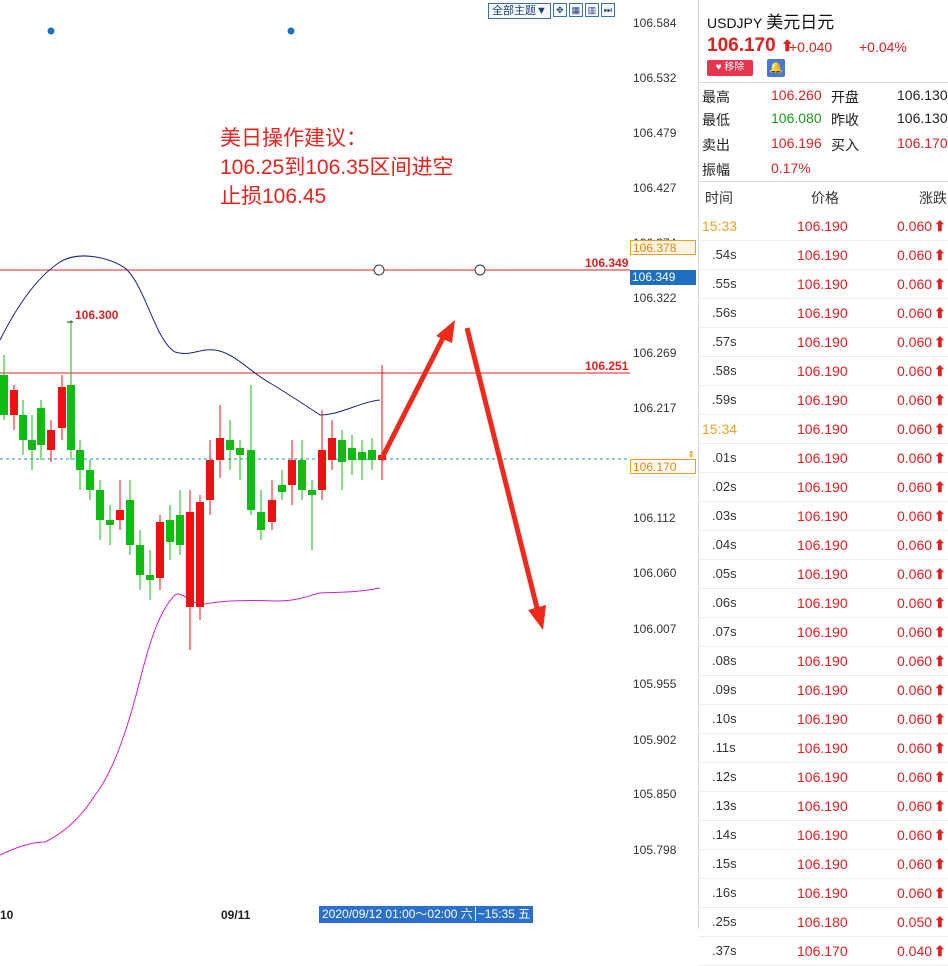 This screenshot has height=966, width=948. I want to click on tick-row: .02s 106.190 0.060 ⬆, so click(823, 487).